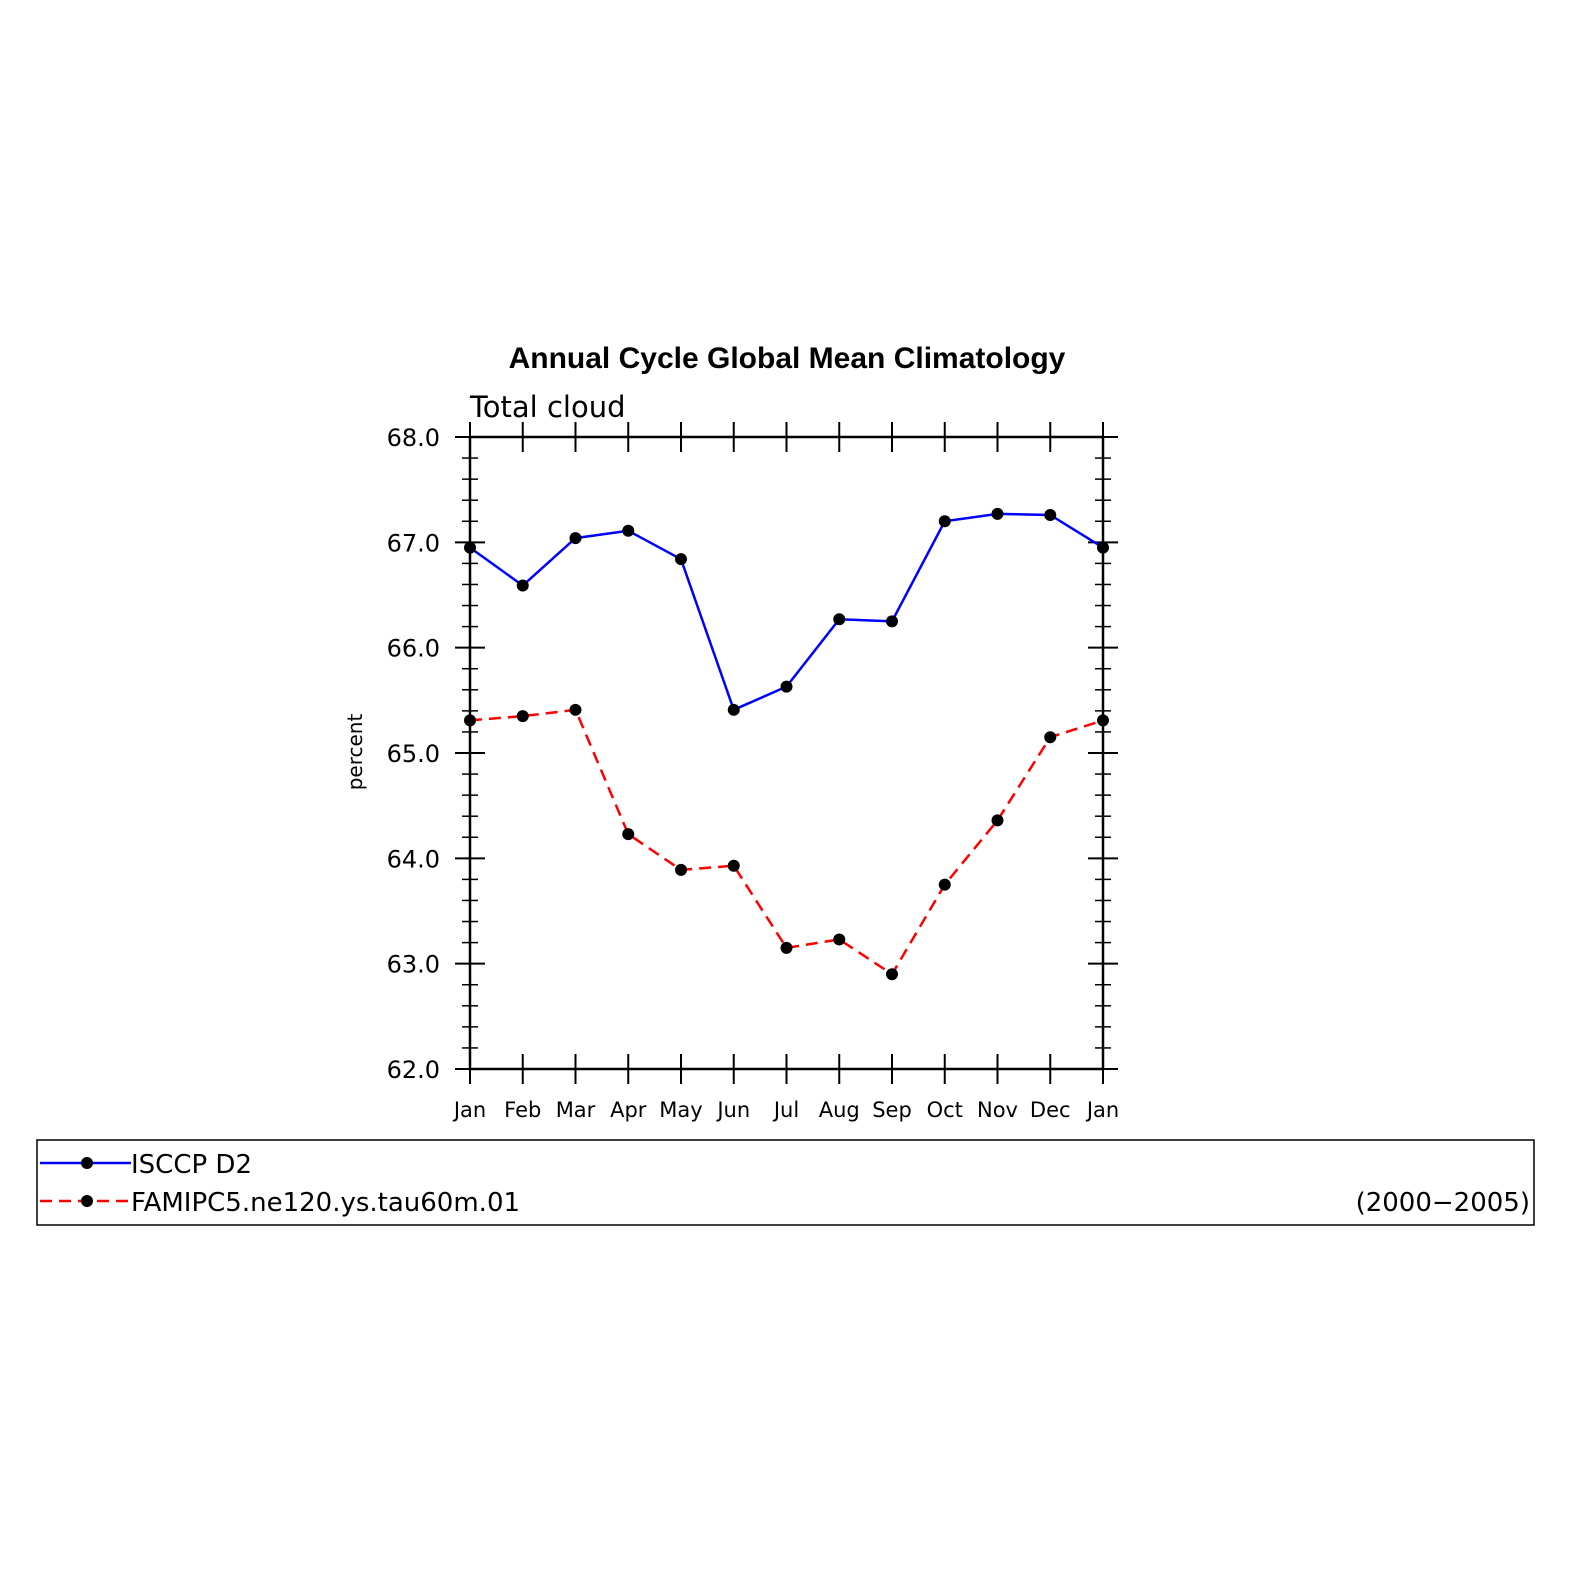 This screenshot has width=1575, height=1575. I want to click on y-tick-label: 65.0, so click(413, 754).